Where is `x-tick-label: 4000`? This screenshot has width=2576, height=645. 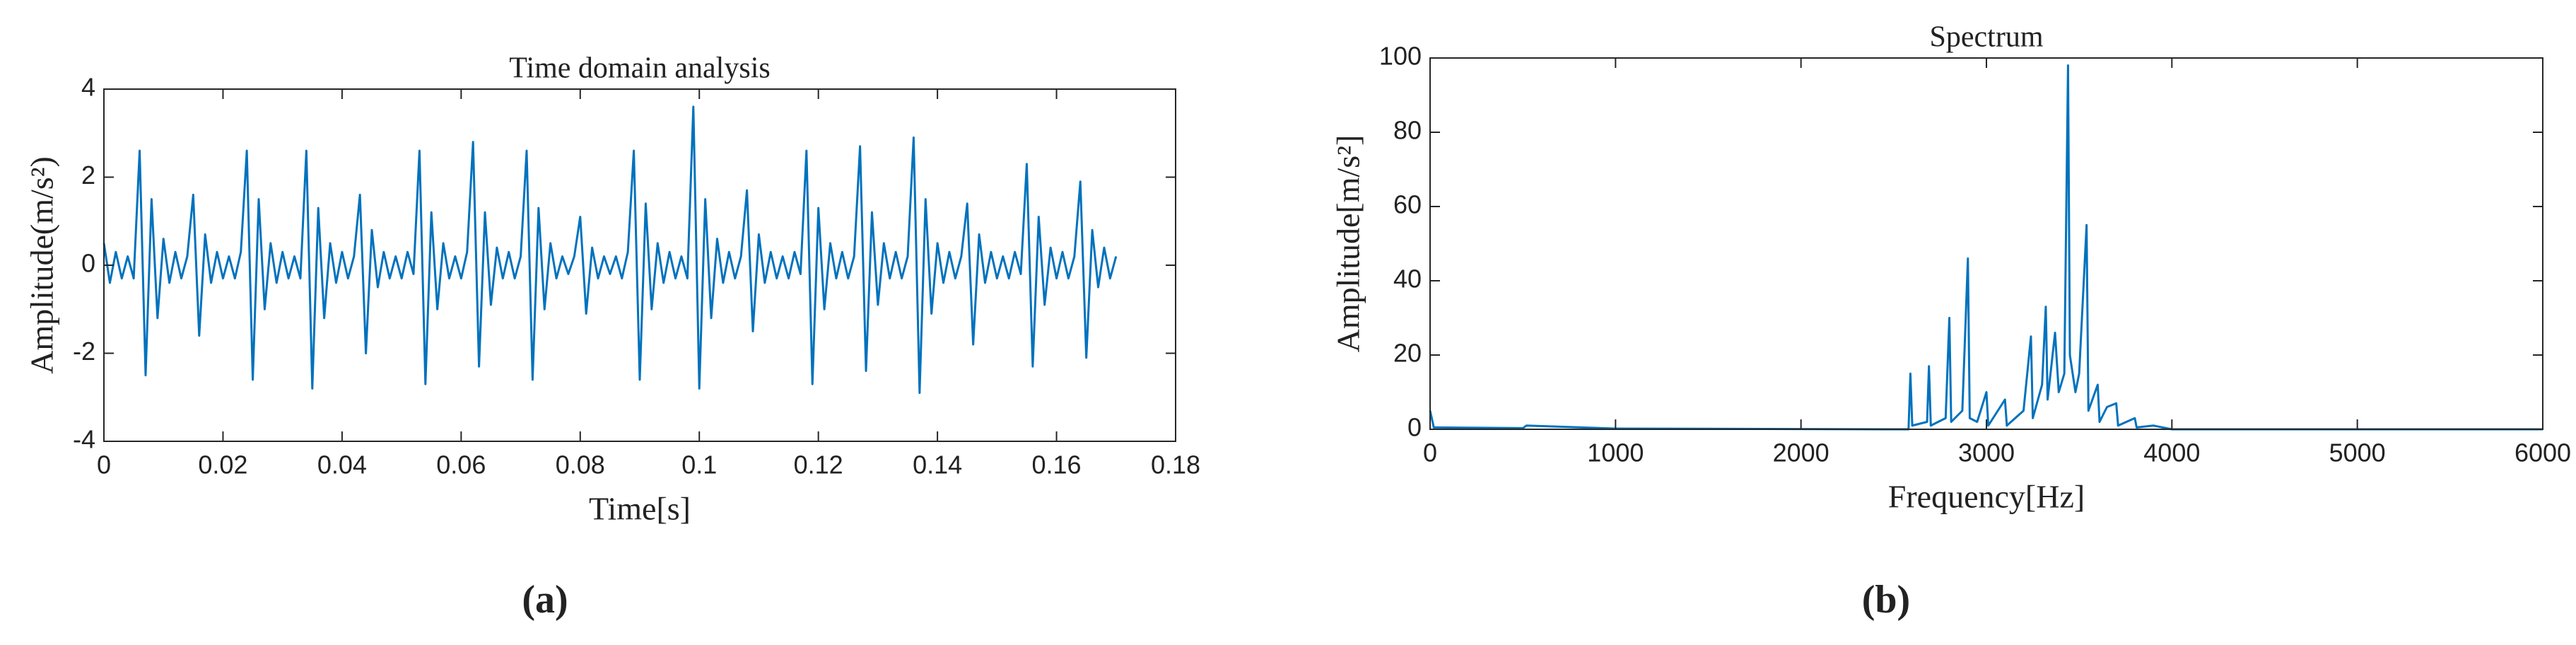 x-tick-label: 4000 is located at coordinates (2171, 453).